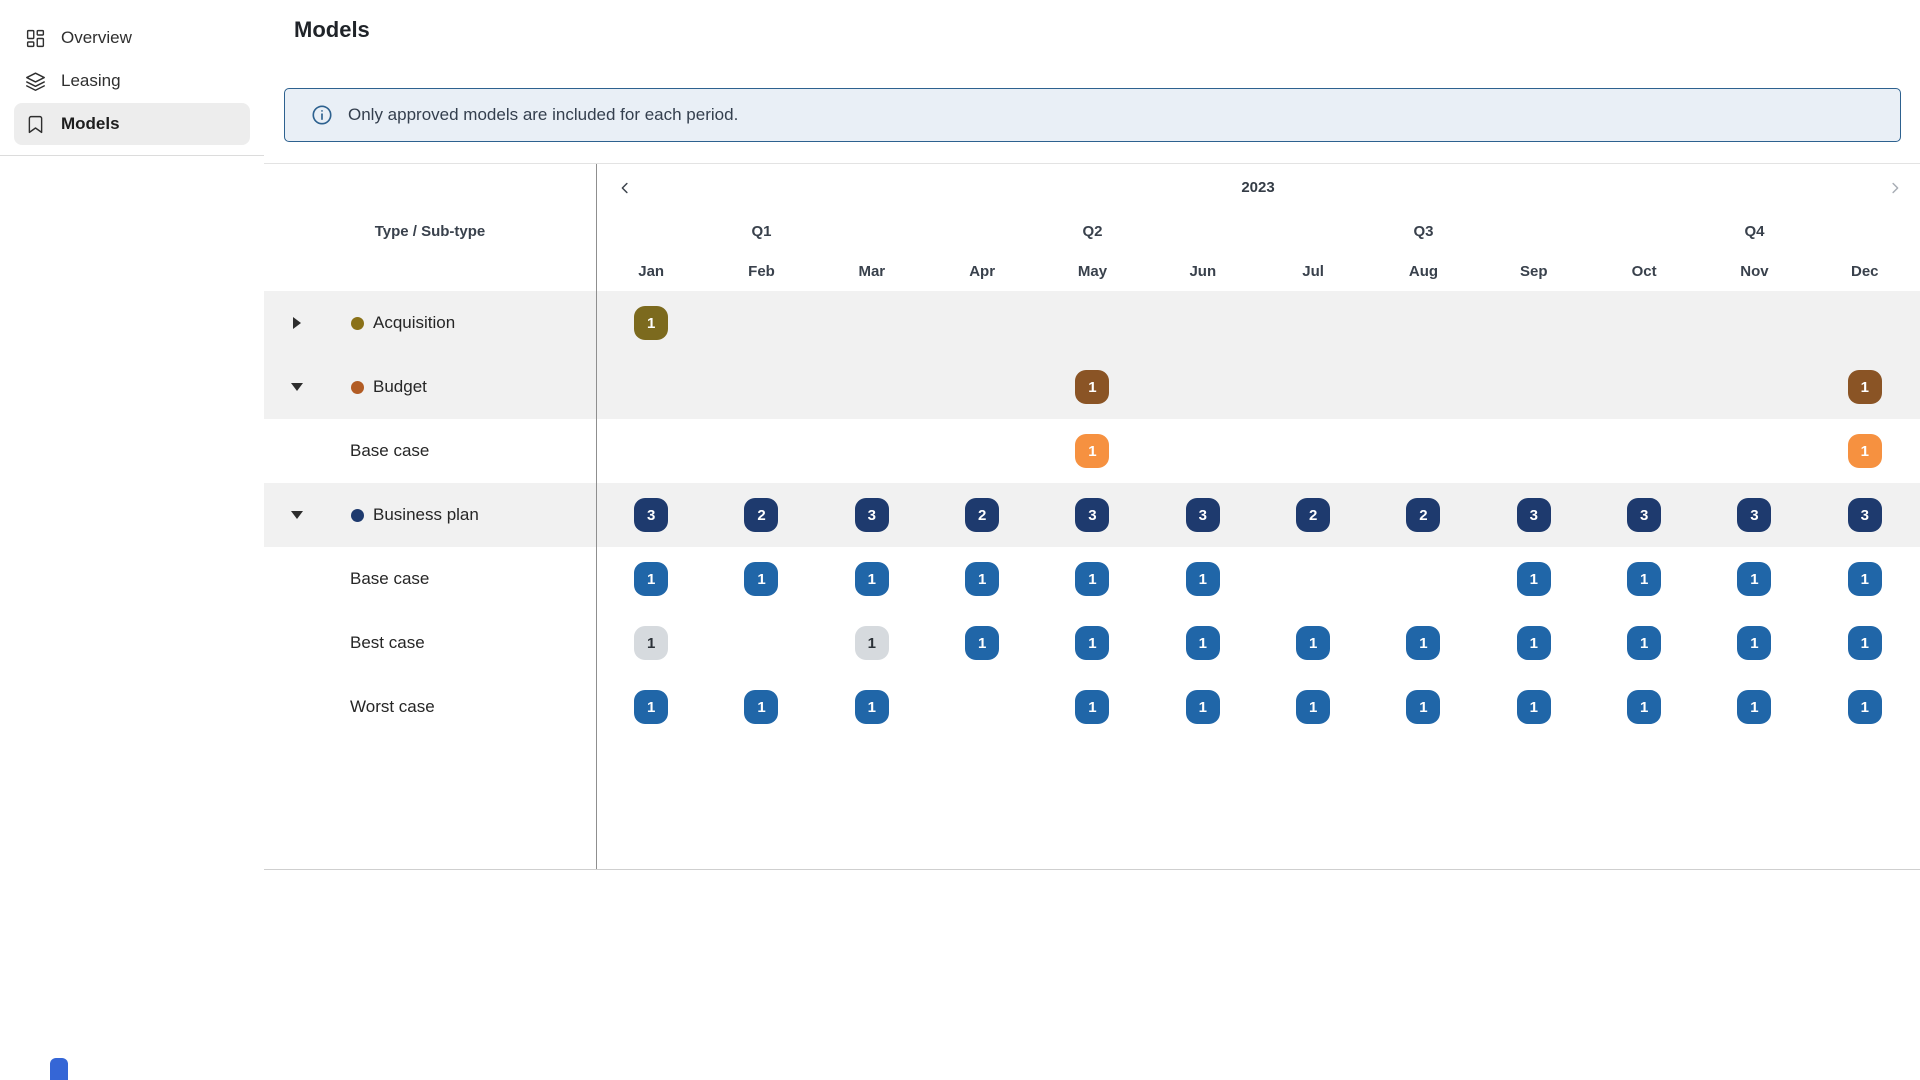  I want to click on matrix-cell-best-case-mar: 1, so click(872, 643).